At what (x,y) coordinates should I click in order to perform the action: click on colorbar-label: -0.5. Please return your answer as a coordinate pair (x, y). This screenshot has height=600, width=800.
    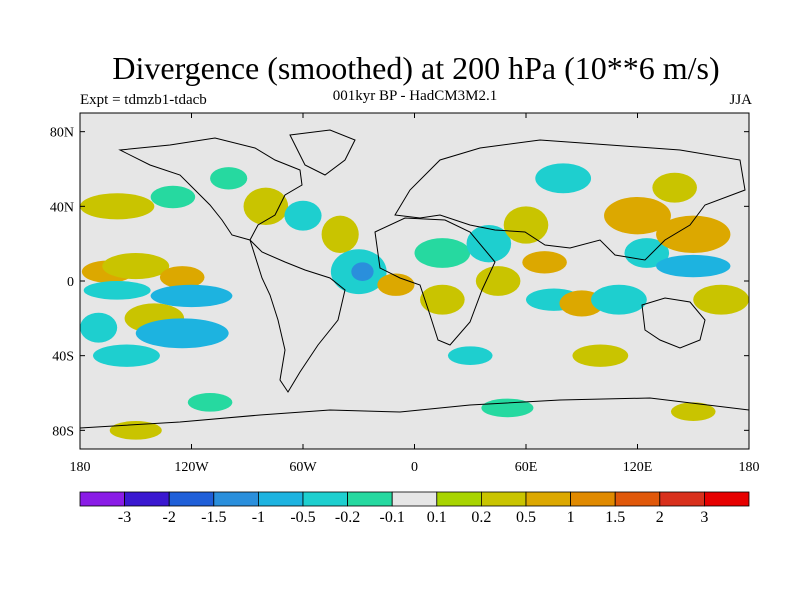
    Looking at the image, I should click on (303, 517).